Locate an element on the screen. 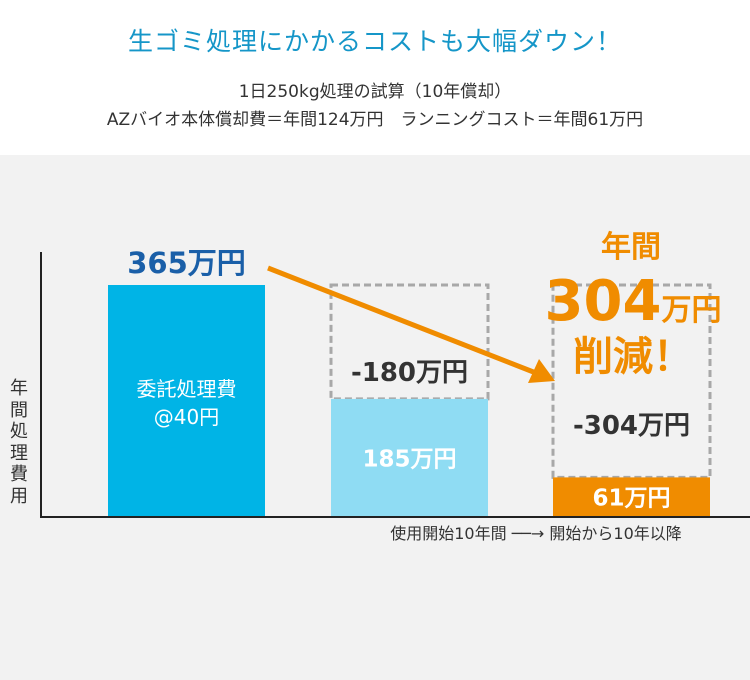 The width and height of the screenshot is (750, 680). callout-reduction: 削減！ is located at coordinates (633, 357).